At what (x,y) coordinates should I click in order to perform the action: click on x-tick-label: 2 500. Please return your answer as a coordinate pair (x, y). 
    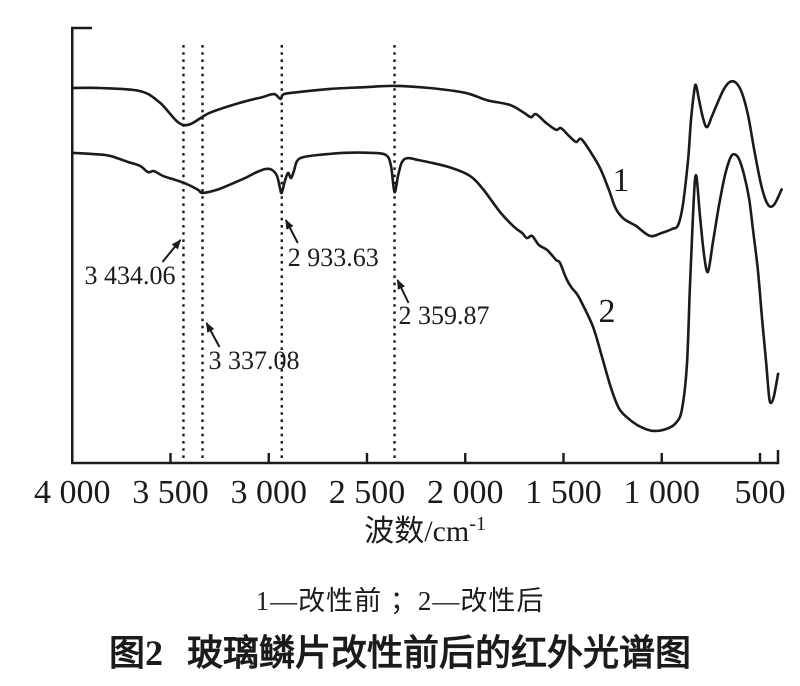
    Looking at the image, I should click on (367, 492).